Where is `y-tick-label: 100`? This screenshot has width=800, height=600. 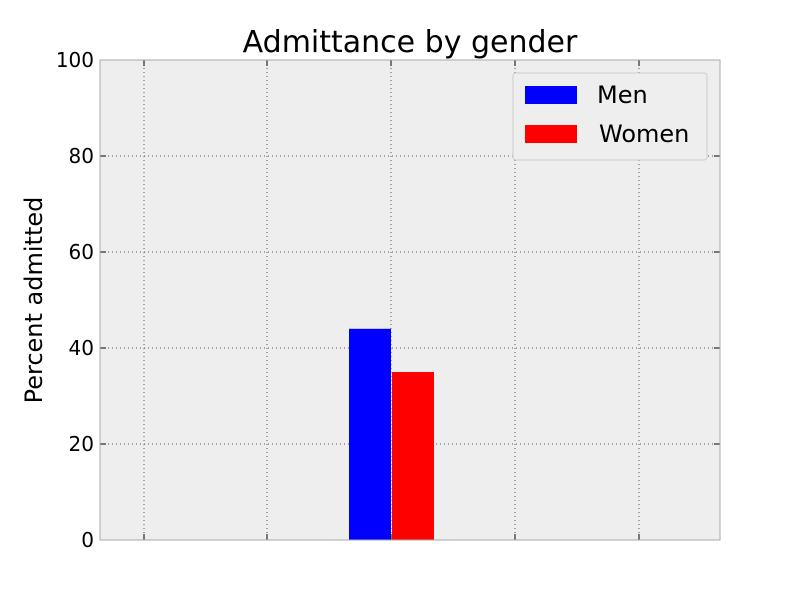
y-tick-label: 100 is located at coordinates (75, 60).